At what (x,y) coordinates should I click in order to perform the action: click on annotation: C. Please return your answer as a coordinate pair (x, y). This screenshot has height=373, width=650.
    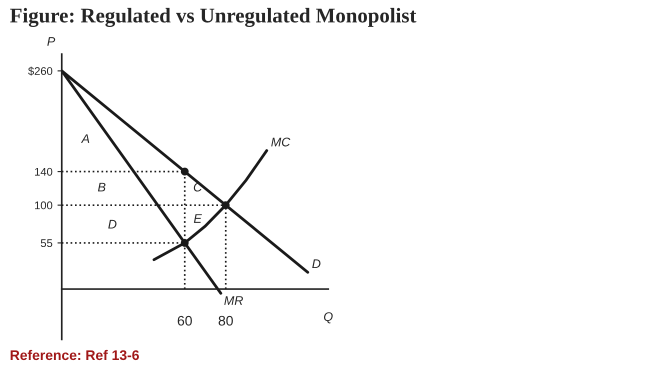
    Looking at the image, I should click on (198, 187).